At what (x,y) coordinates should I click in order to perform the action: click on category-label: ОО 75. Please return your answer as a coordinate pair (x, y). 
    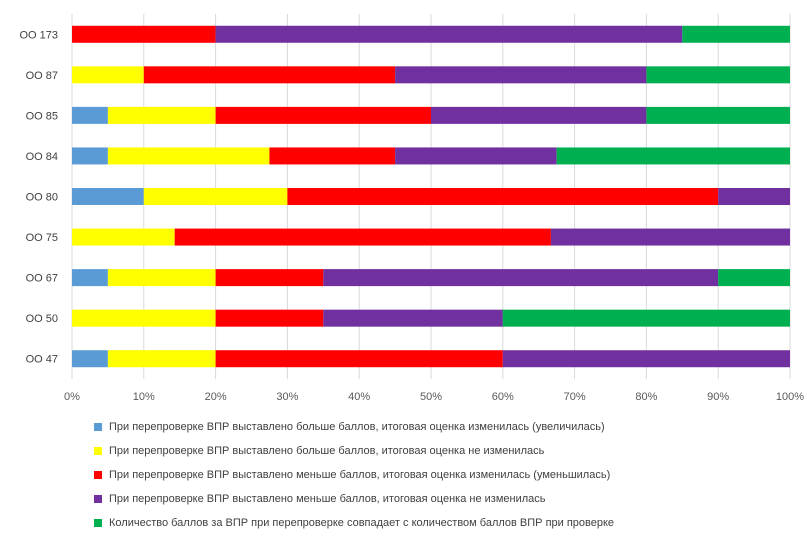
    Looking at the image, I should click on (42, 238).